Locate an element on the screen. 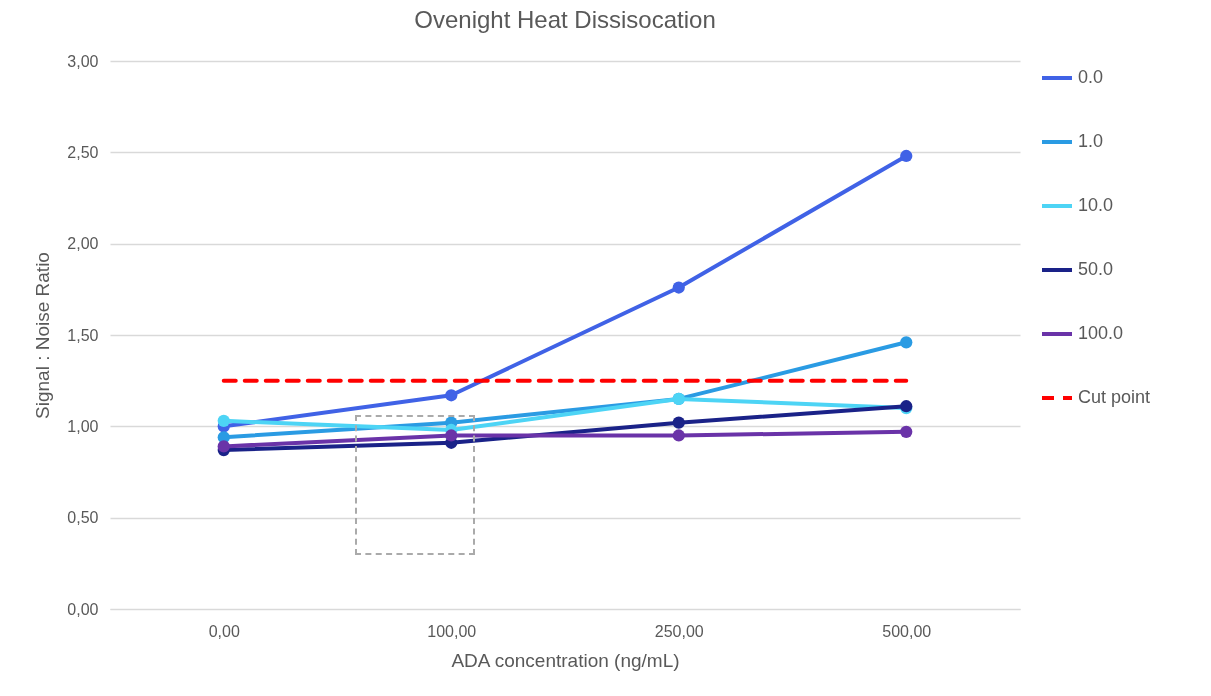 This screenshot has height=696, width=1211. legend-label: 50.0 is located at coordinates (1096, 269).